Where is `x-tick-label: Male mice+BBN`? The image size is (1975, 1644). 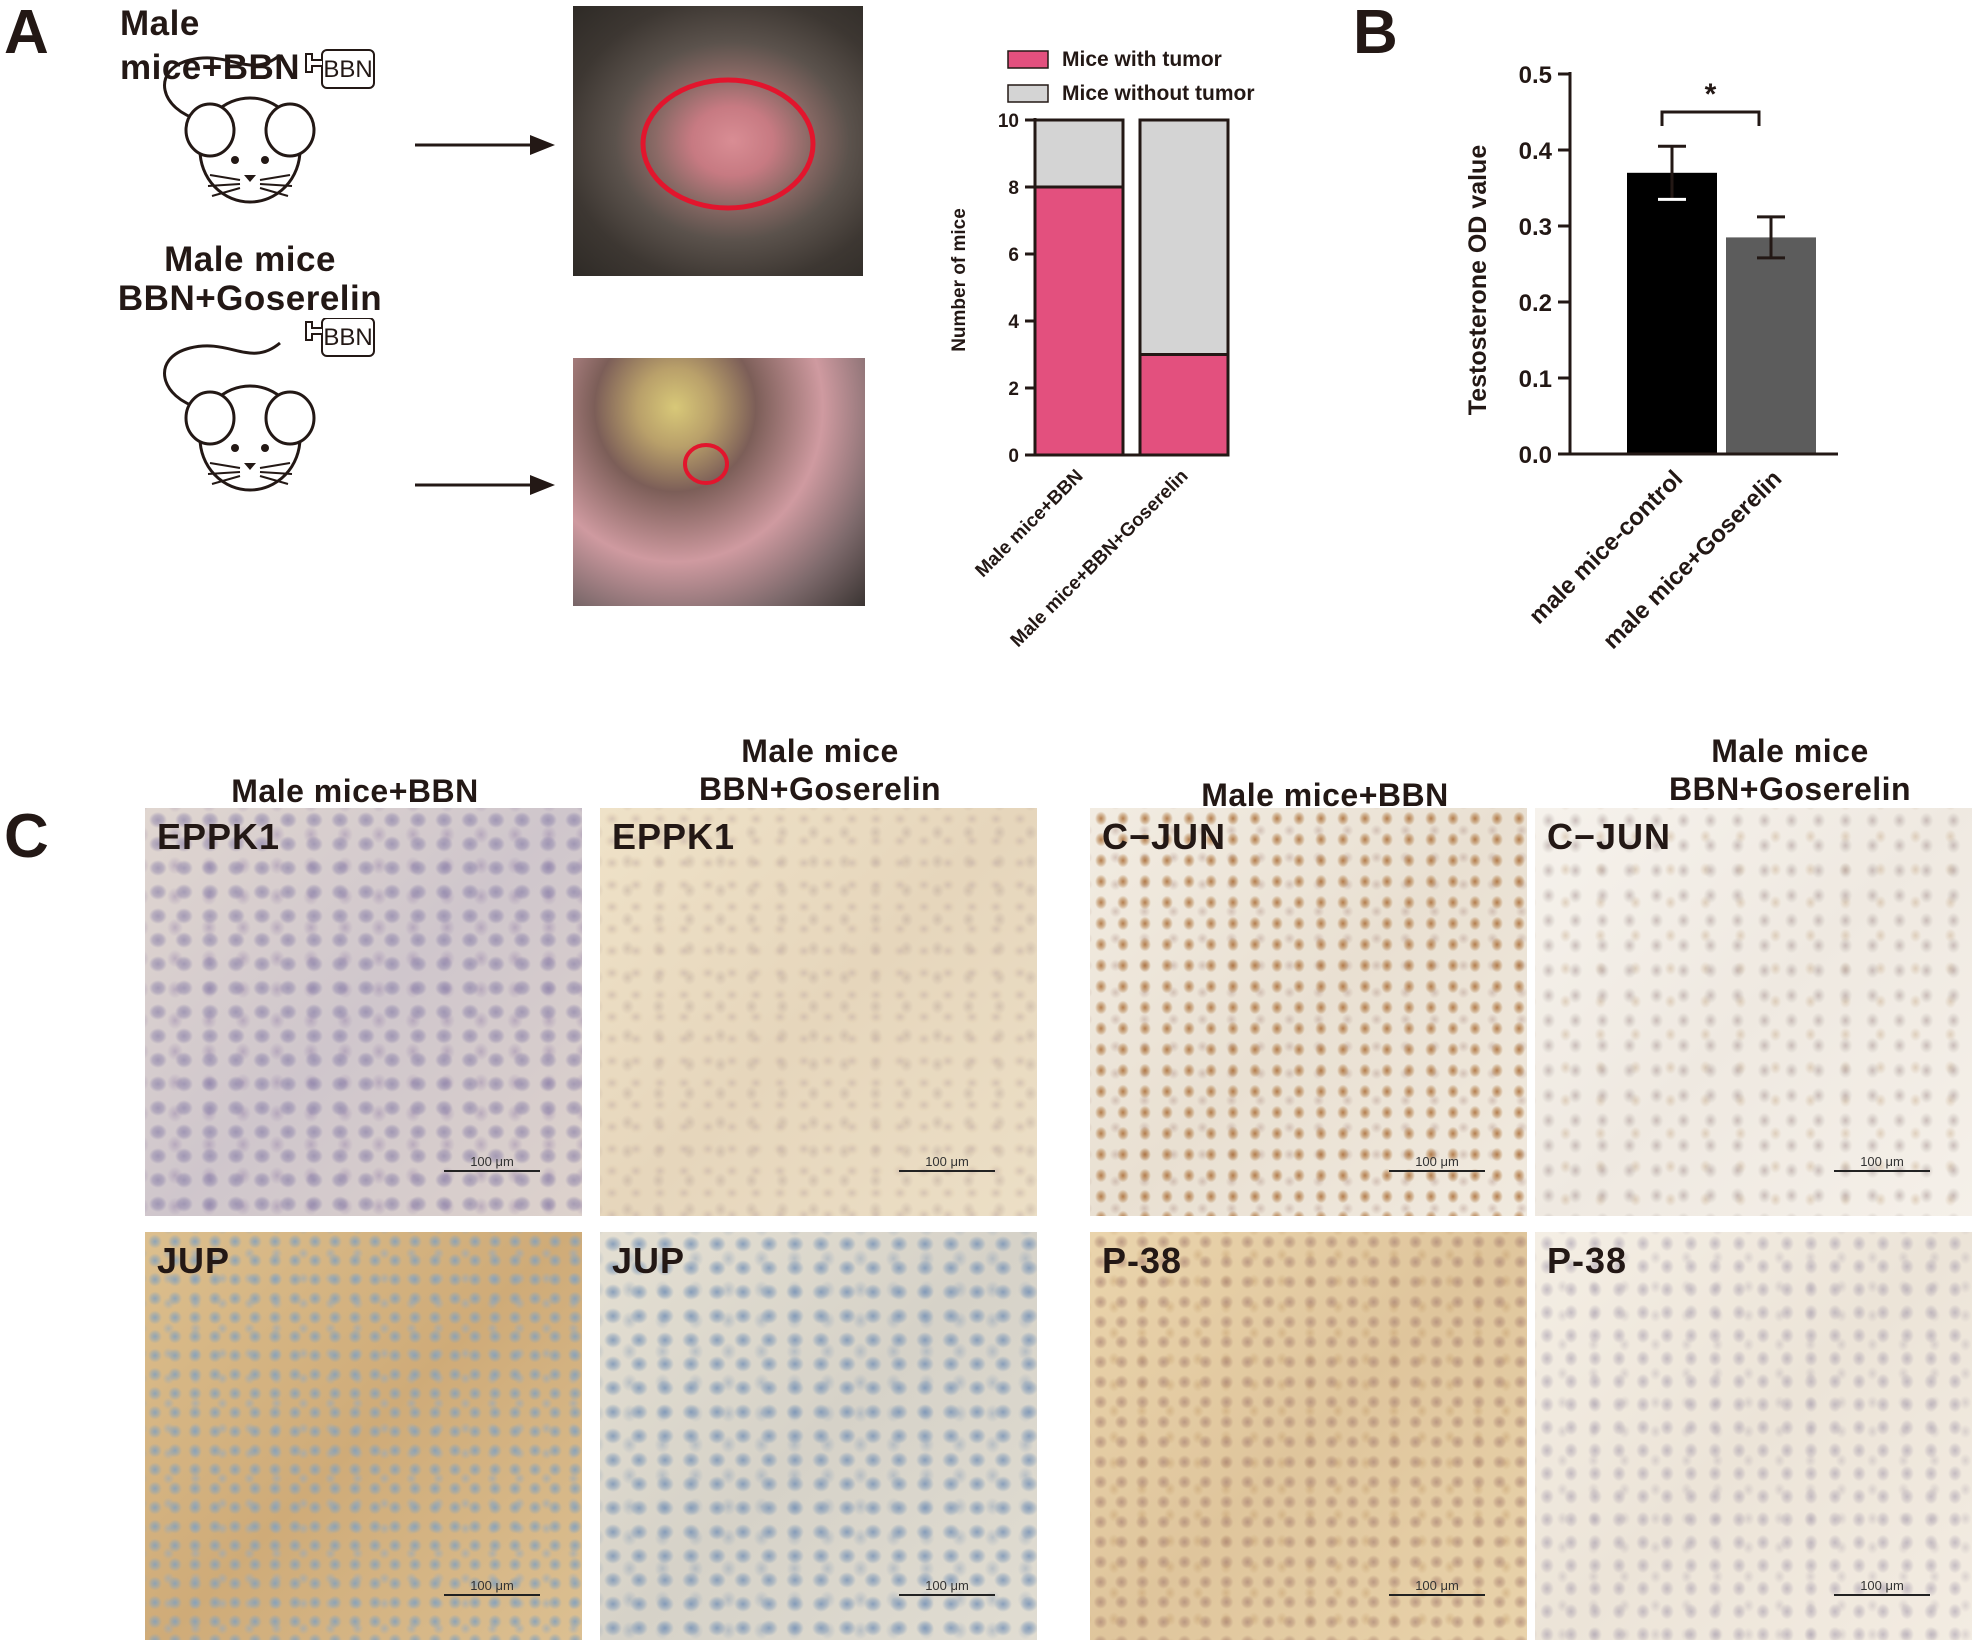 x-tick-label: Male mice+BBN is located at coordinates (1030, 524).